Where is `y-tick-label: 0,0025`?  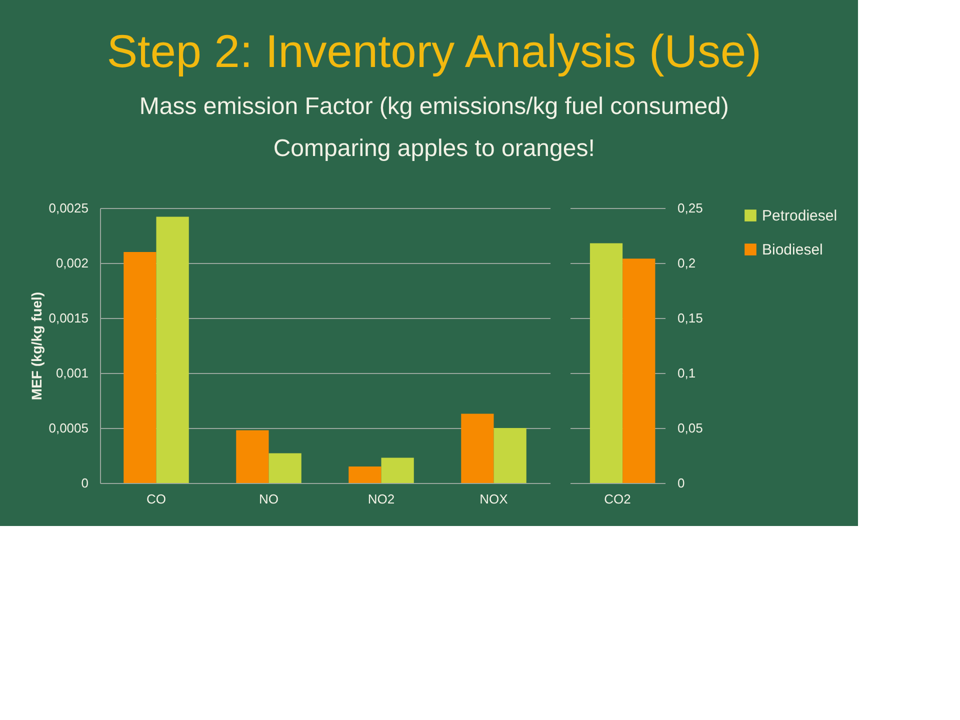
y-tick-label: 0,0025 is located at coordinates (68, 208).